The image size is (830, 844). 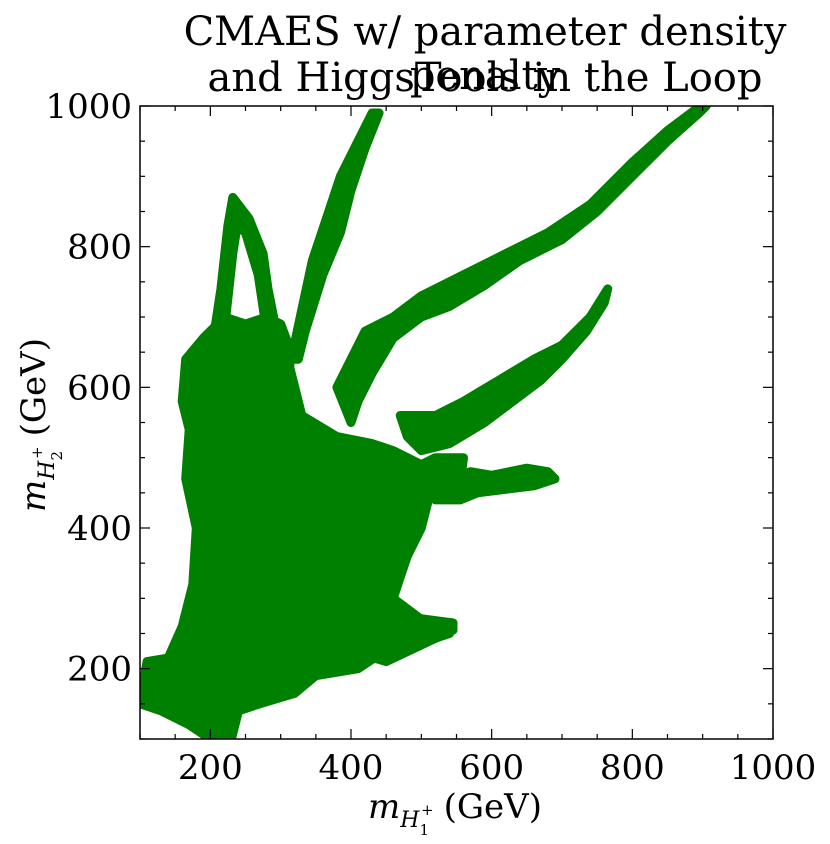 I want to click on scatter-region-tall-branch, so click(x=335, y=236).